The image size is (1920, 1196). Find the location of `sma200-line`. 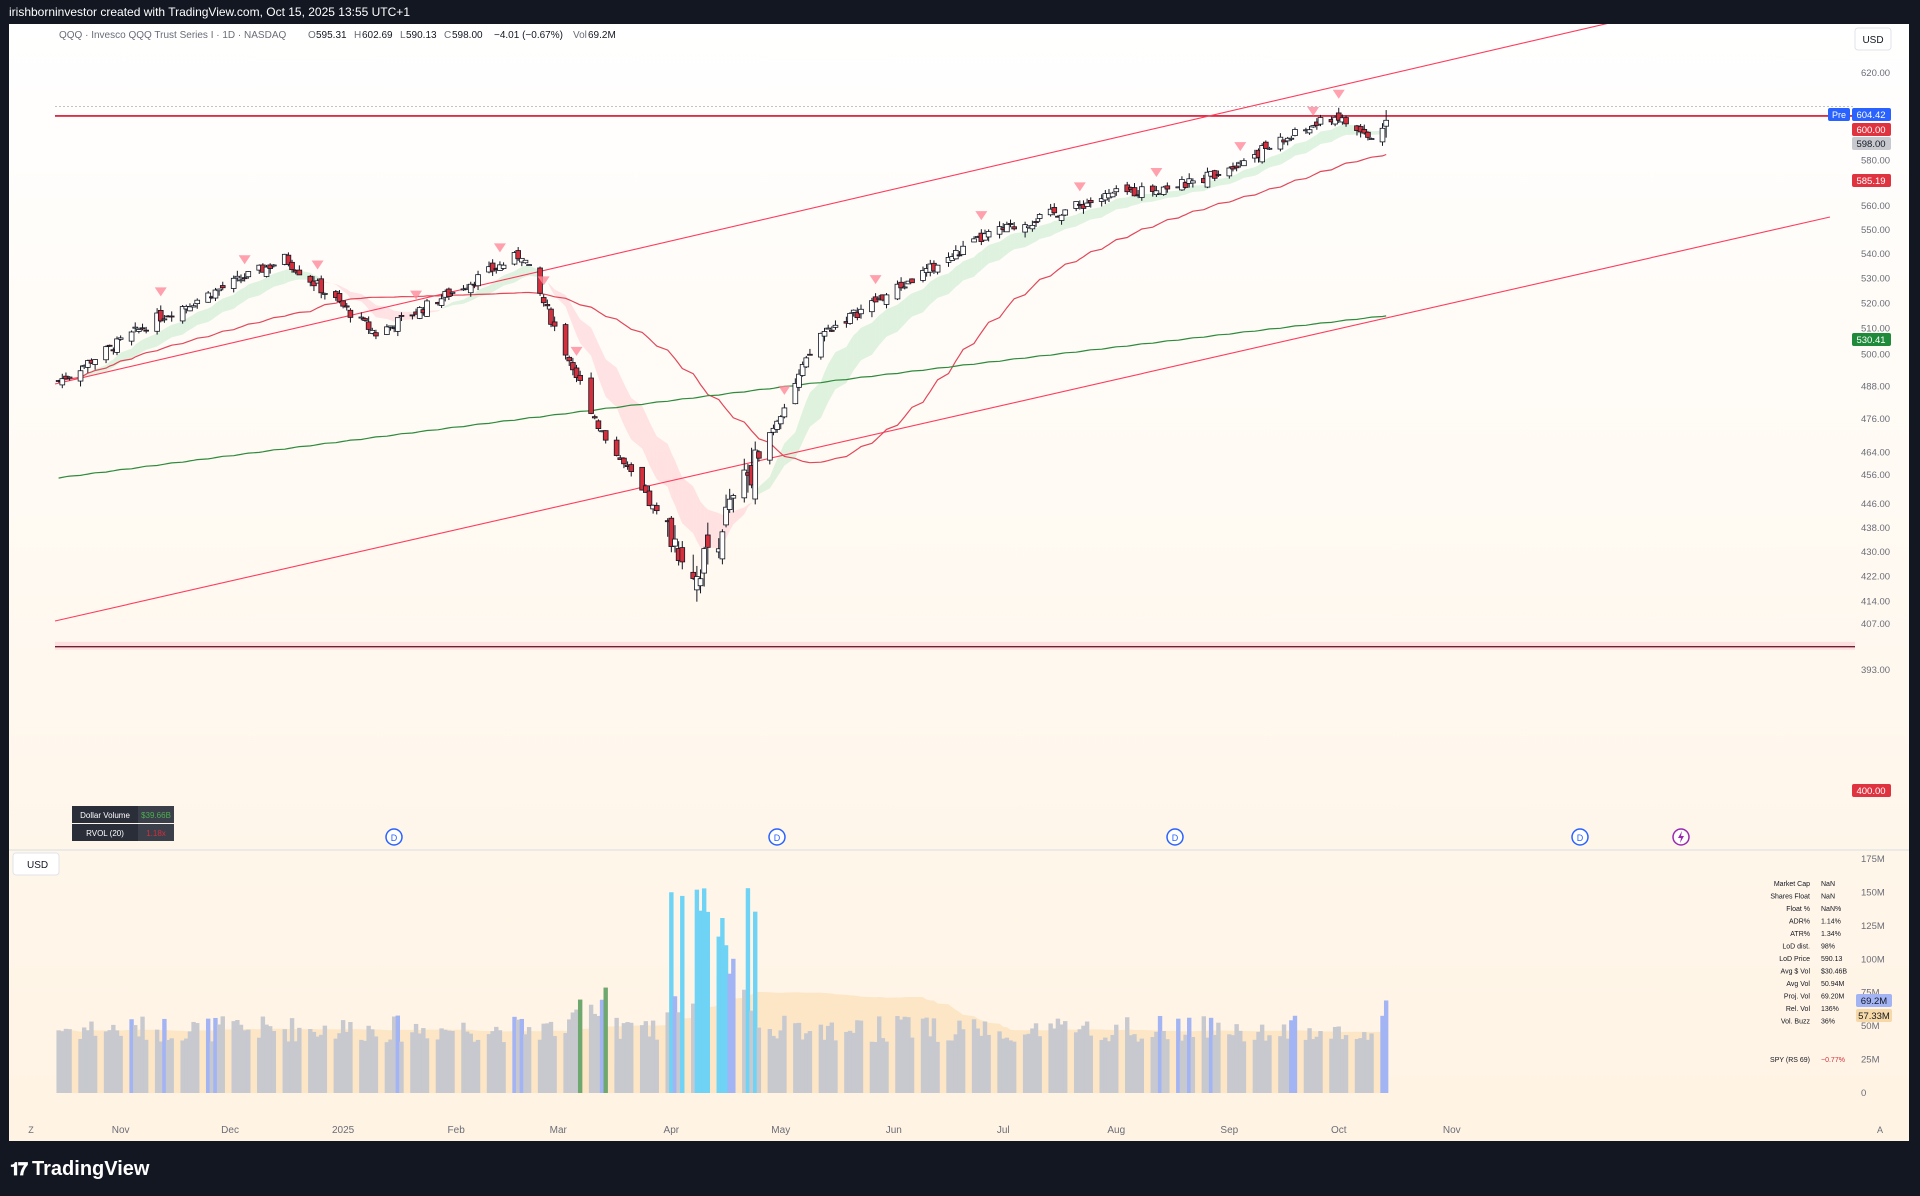

sma200-line is located at coordinates (722, 397).